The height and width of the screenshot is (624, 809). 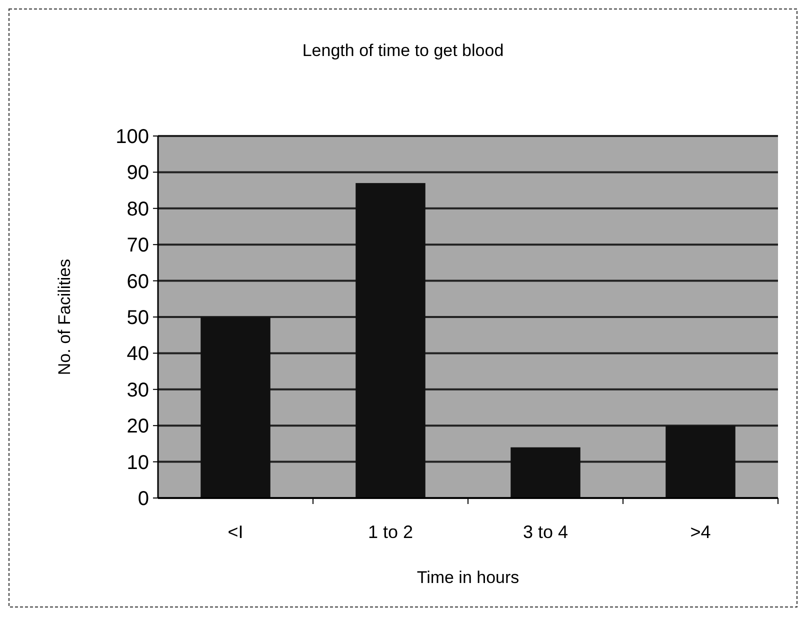 I want to click on y-tick-label: 0, so click(x=143, y=499).